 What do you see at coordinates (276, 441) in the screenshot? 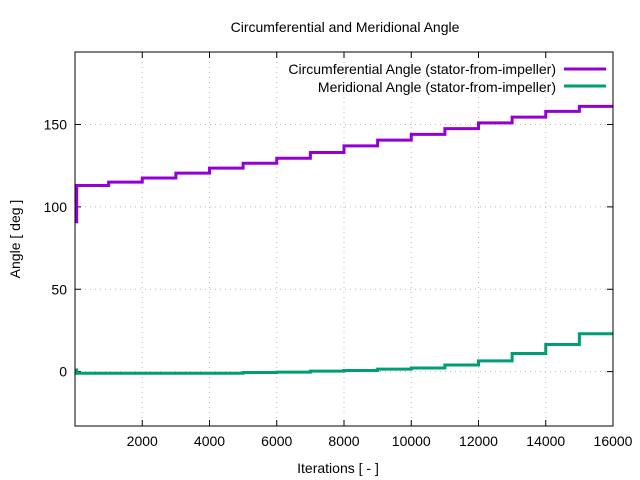
I see `x-tick-label: 6000` at bounding box center [276, 441].